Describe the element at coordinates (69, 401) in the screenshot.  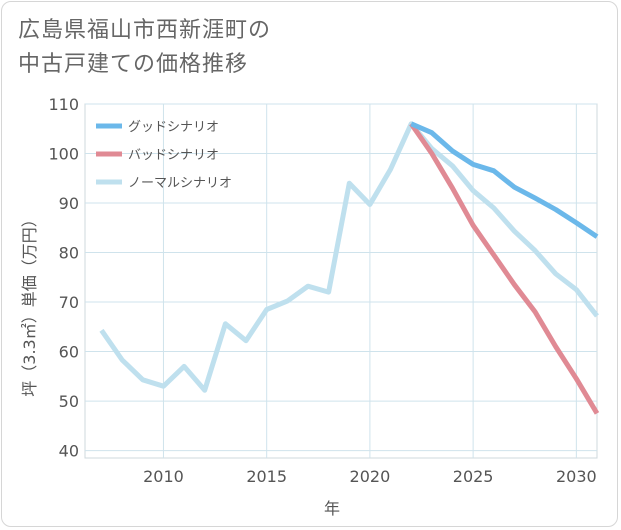
I see `y-tick-label: 50` at that location.